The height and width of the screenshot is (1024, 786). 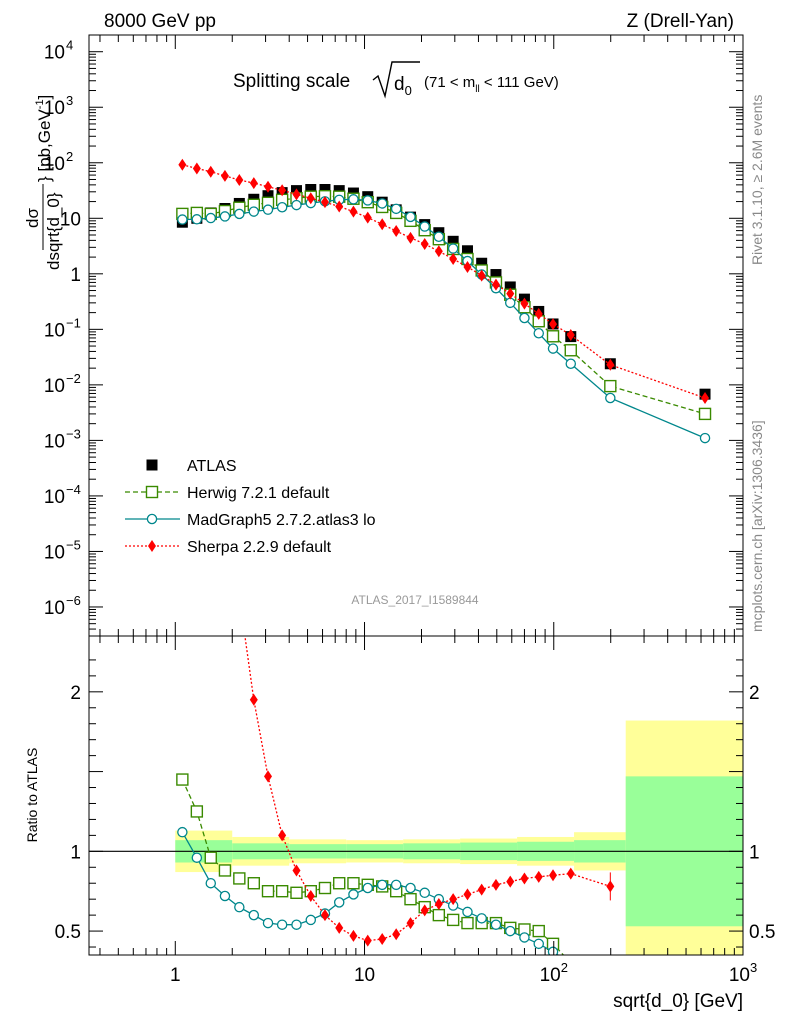 I want to click on x-tick-label: 1, so click(x=175, y=975).